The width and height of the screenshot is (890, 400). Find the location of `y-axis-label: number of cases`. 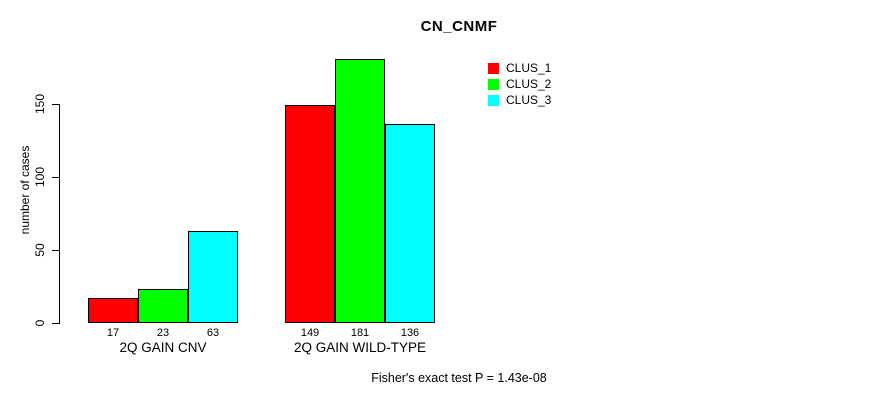

y-axis-label: number of cases is located at coordinates (25, 190).